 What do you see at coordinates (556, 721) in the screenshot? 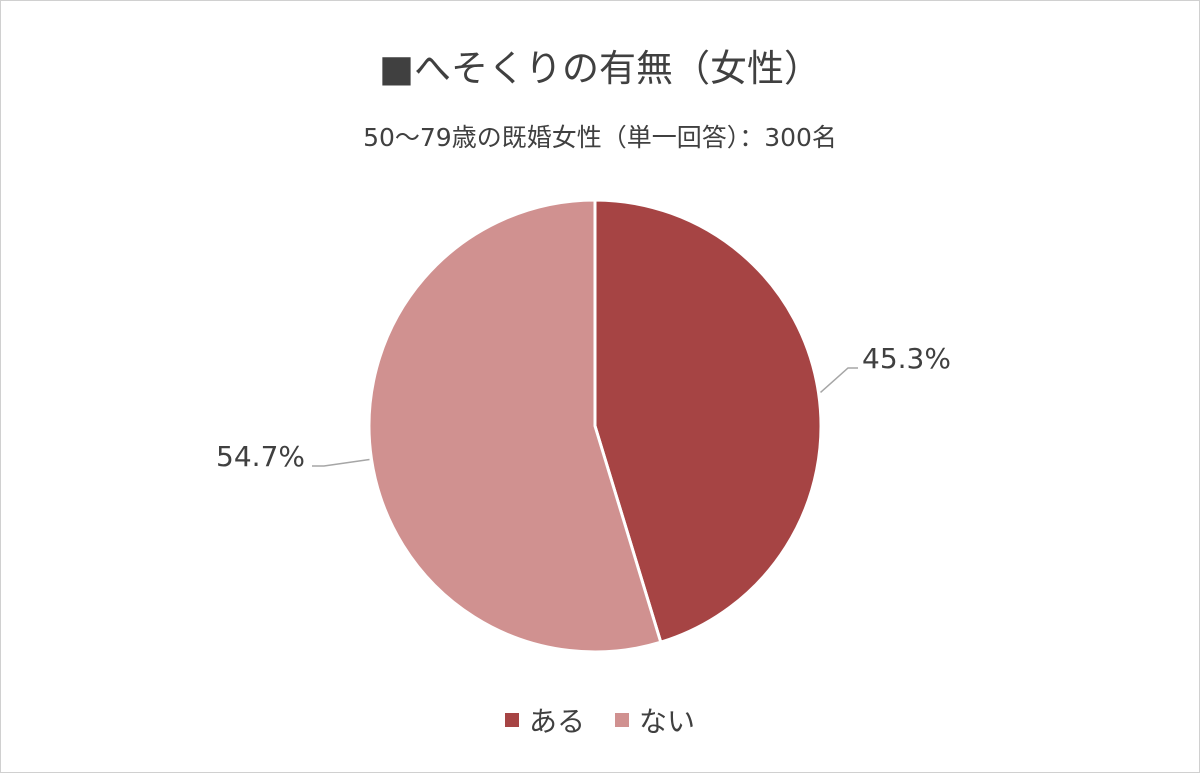
I see `legend-label-aru: ある` at bounding box center [556, 721].